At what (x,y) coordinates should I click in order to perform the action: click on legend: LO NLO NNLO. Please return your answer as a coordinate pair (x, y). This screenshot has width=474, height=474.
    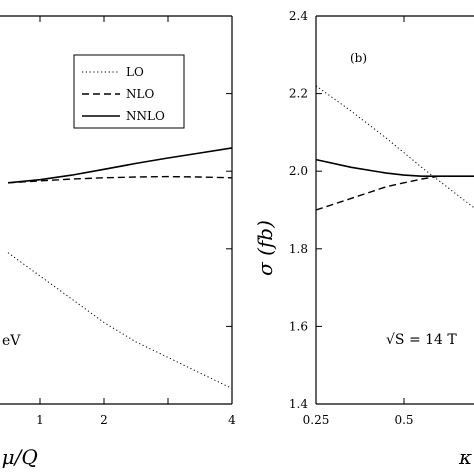
    Looking at the image, I should click on (129, 91).